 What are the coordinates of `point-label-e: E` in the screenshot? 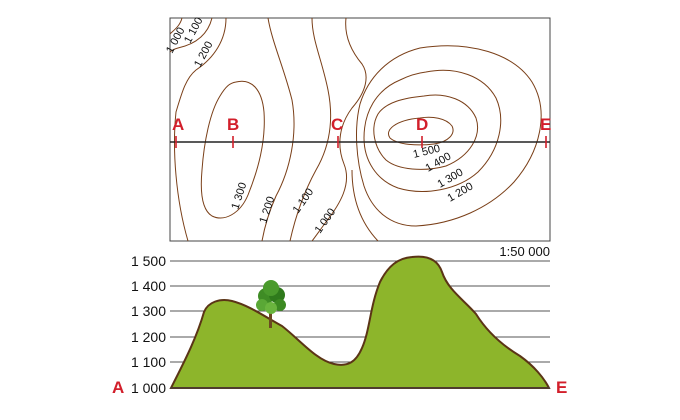 It's located at (545, 124).